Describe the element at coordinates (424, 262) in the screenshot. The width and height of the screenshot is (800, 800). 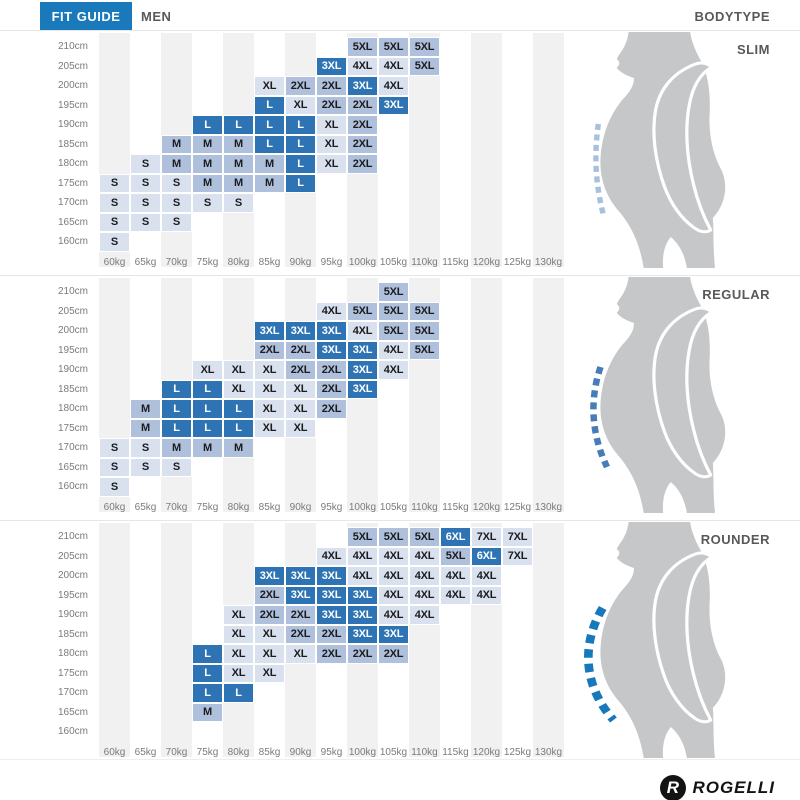
I see `weight-label: 110kg` at that location.